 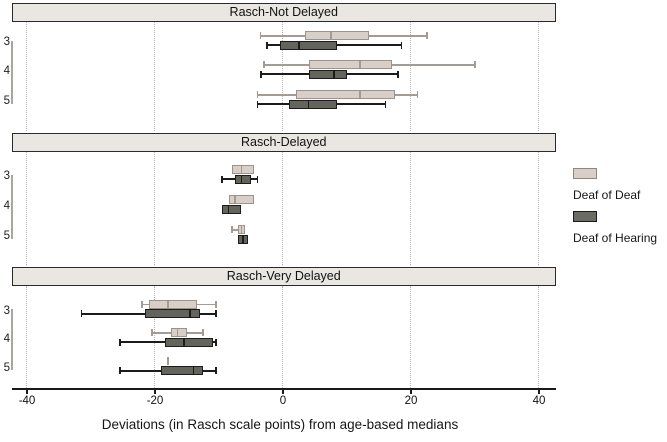 I want to click on legend-swatch-deaf-of-hearing, so click(x=585, y=216).